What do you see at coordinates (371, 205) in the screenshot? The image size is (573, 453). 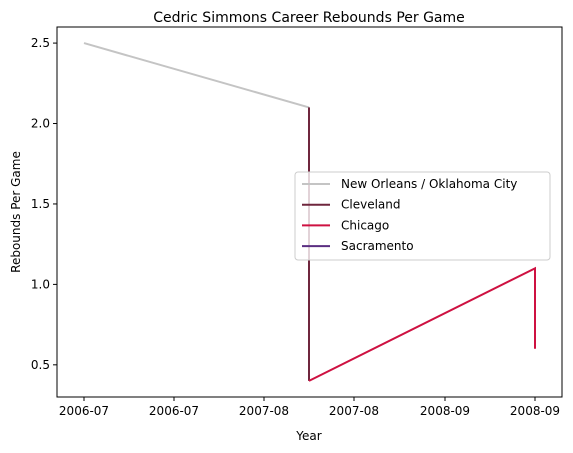 I see `legend-label: Cleveland` at bounding box center [371, 205].